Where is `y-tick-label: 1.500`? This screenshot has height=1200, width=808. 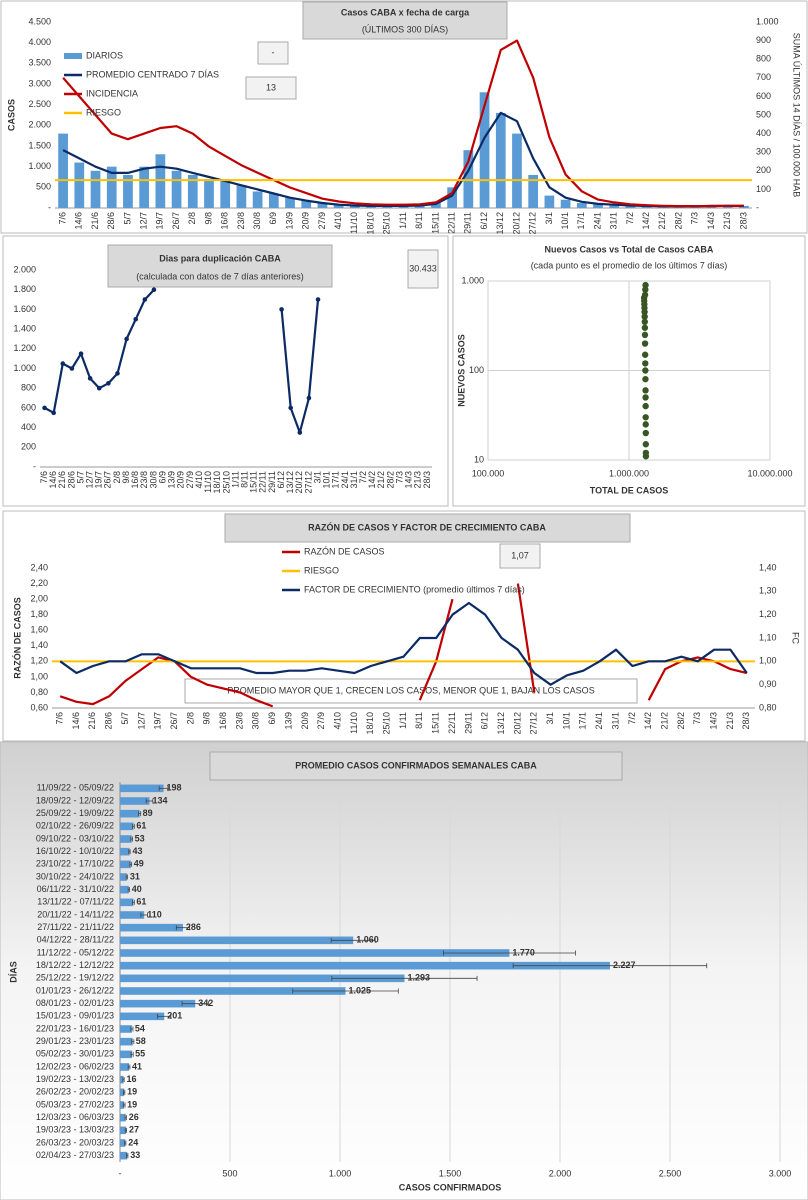
y-tick-label: 1.500 is located at coordinates (39, 145).